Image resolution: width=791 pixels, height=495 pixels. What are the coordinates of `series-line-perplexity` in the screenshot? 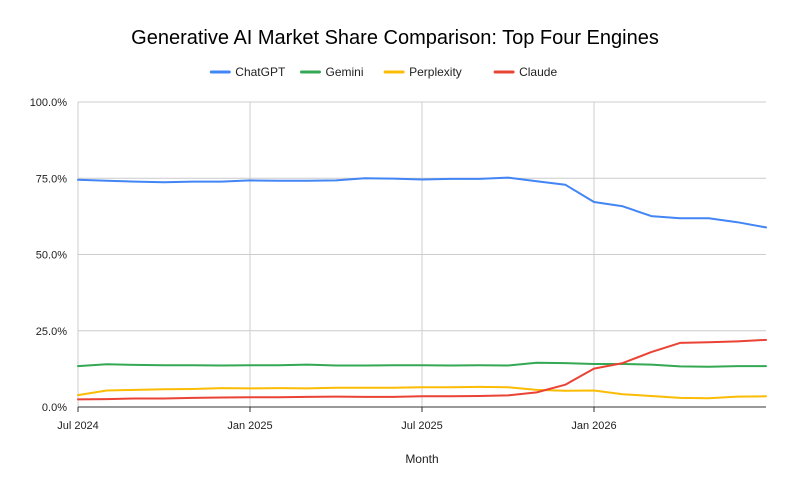 It's located at (422, 392).